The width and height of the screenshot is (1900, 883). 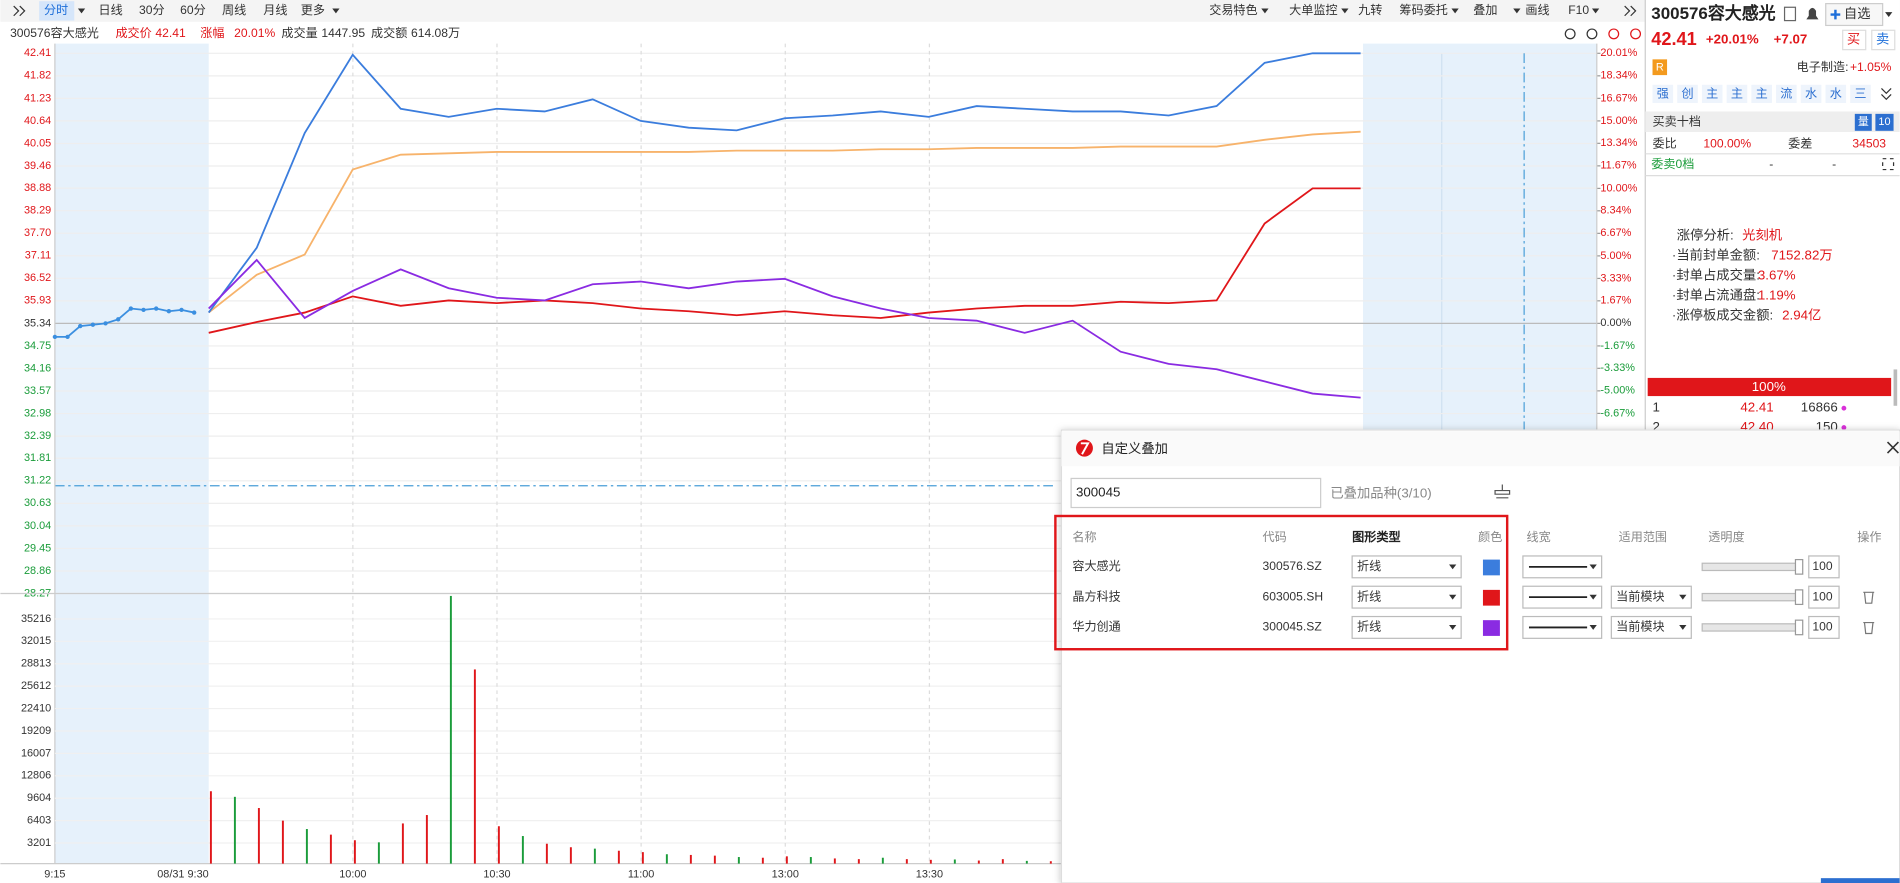 I want to click on analysis-value: 7152.82万, so click(x=1801, y=255).